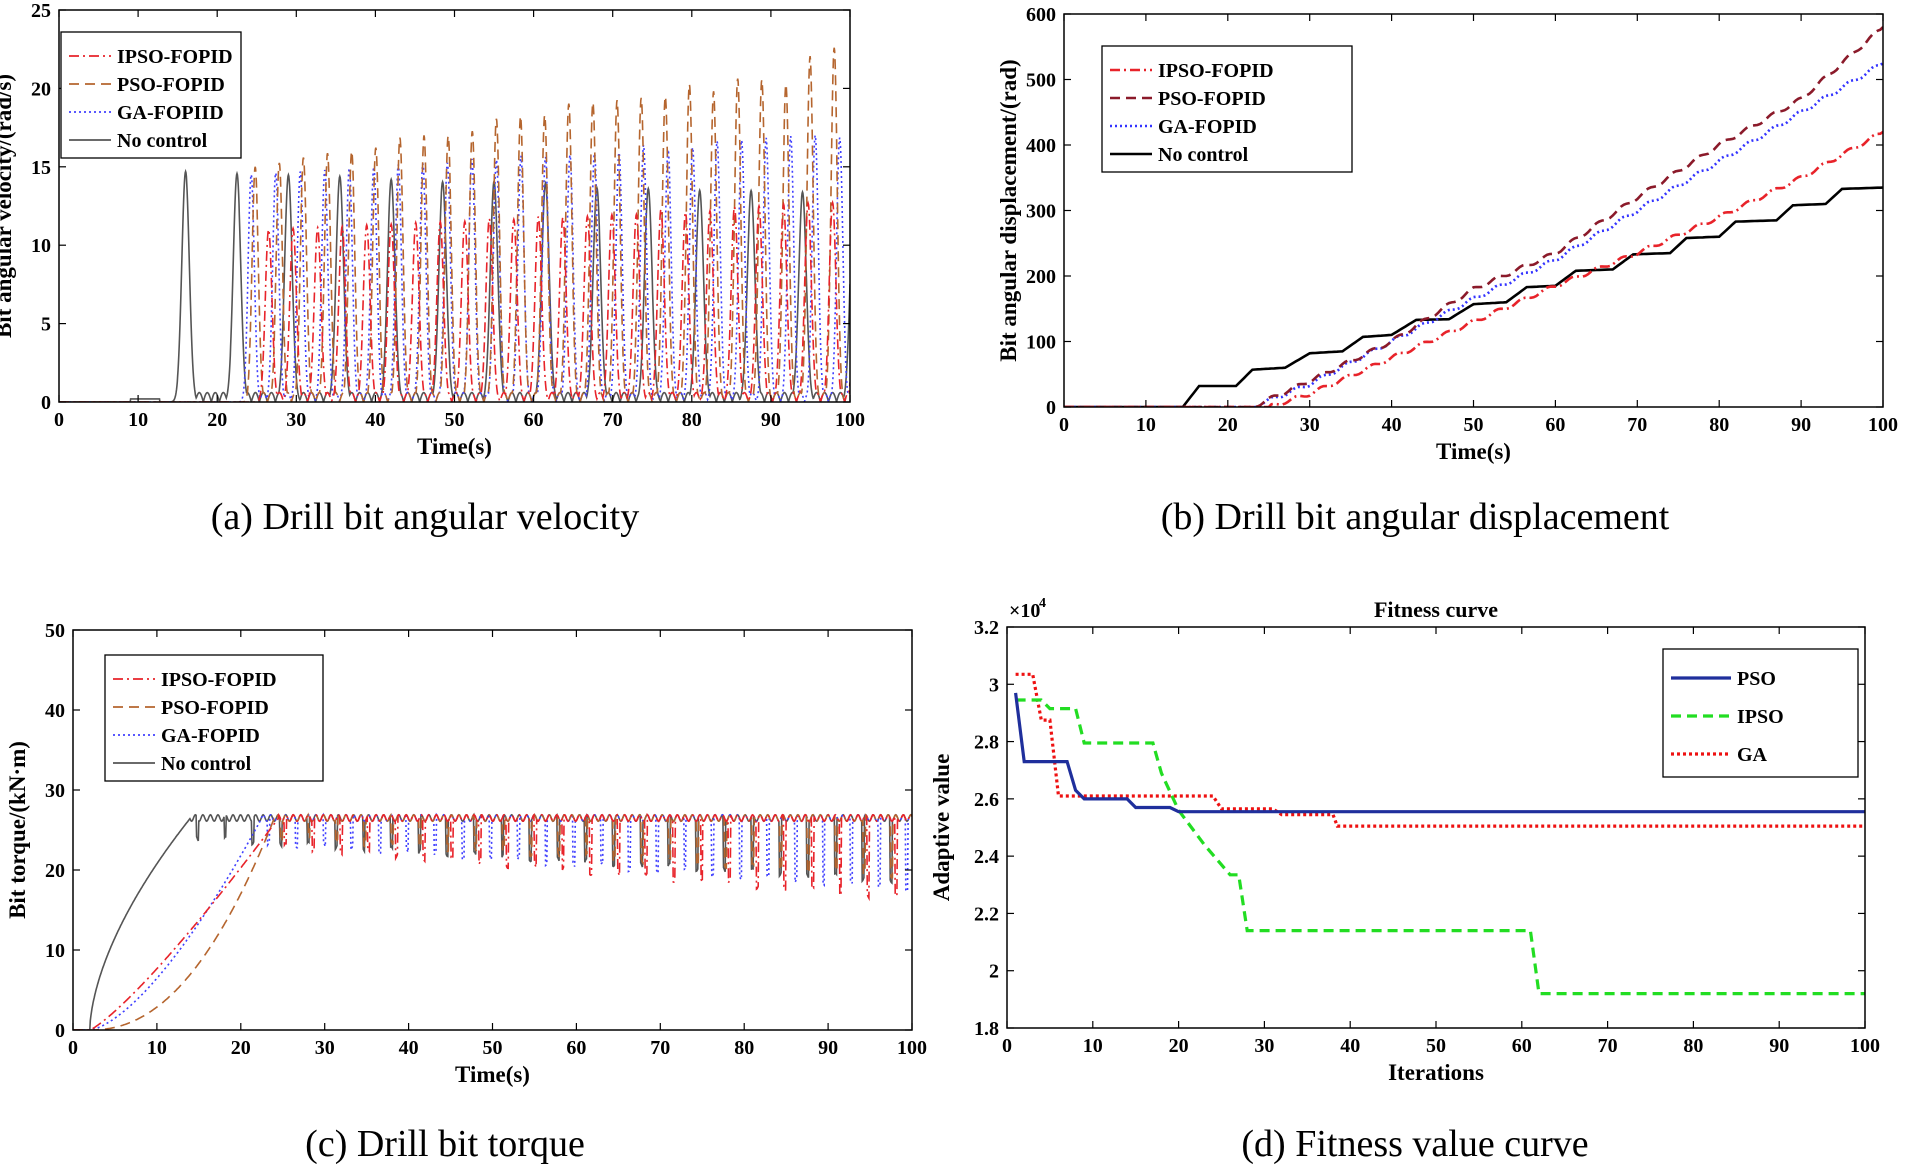 Image resolution: width=1905 pixels, height=1172 pixels. Describe the element at coordinates (994, 685) in the screenshot. I see `y-tick-label: 3` at that location.